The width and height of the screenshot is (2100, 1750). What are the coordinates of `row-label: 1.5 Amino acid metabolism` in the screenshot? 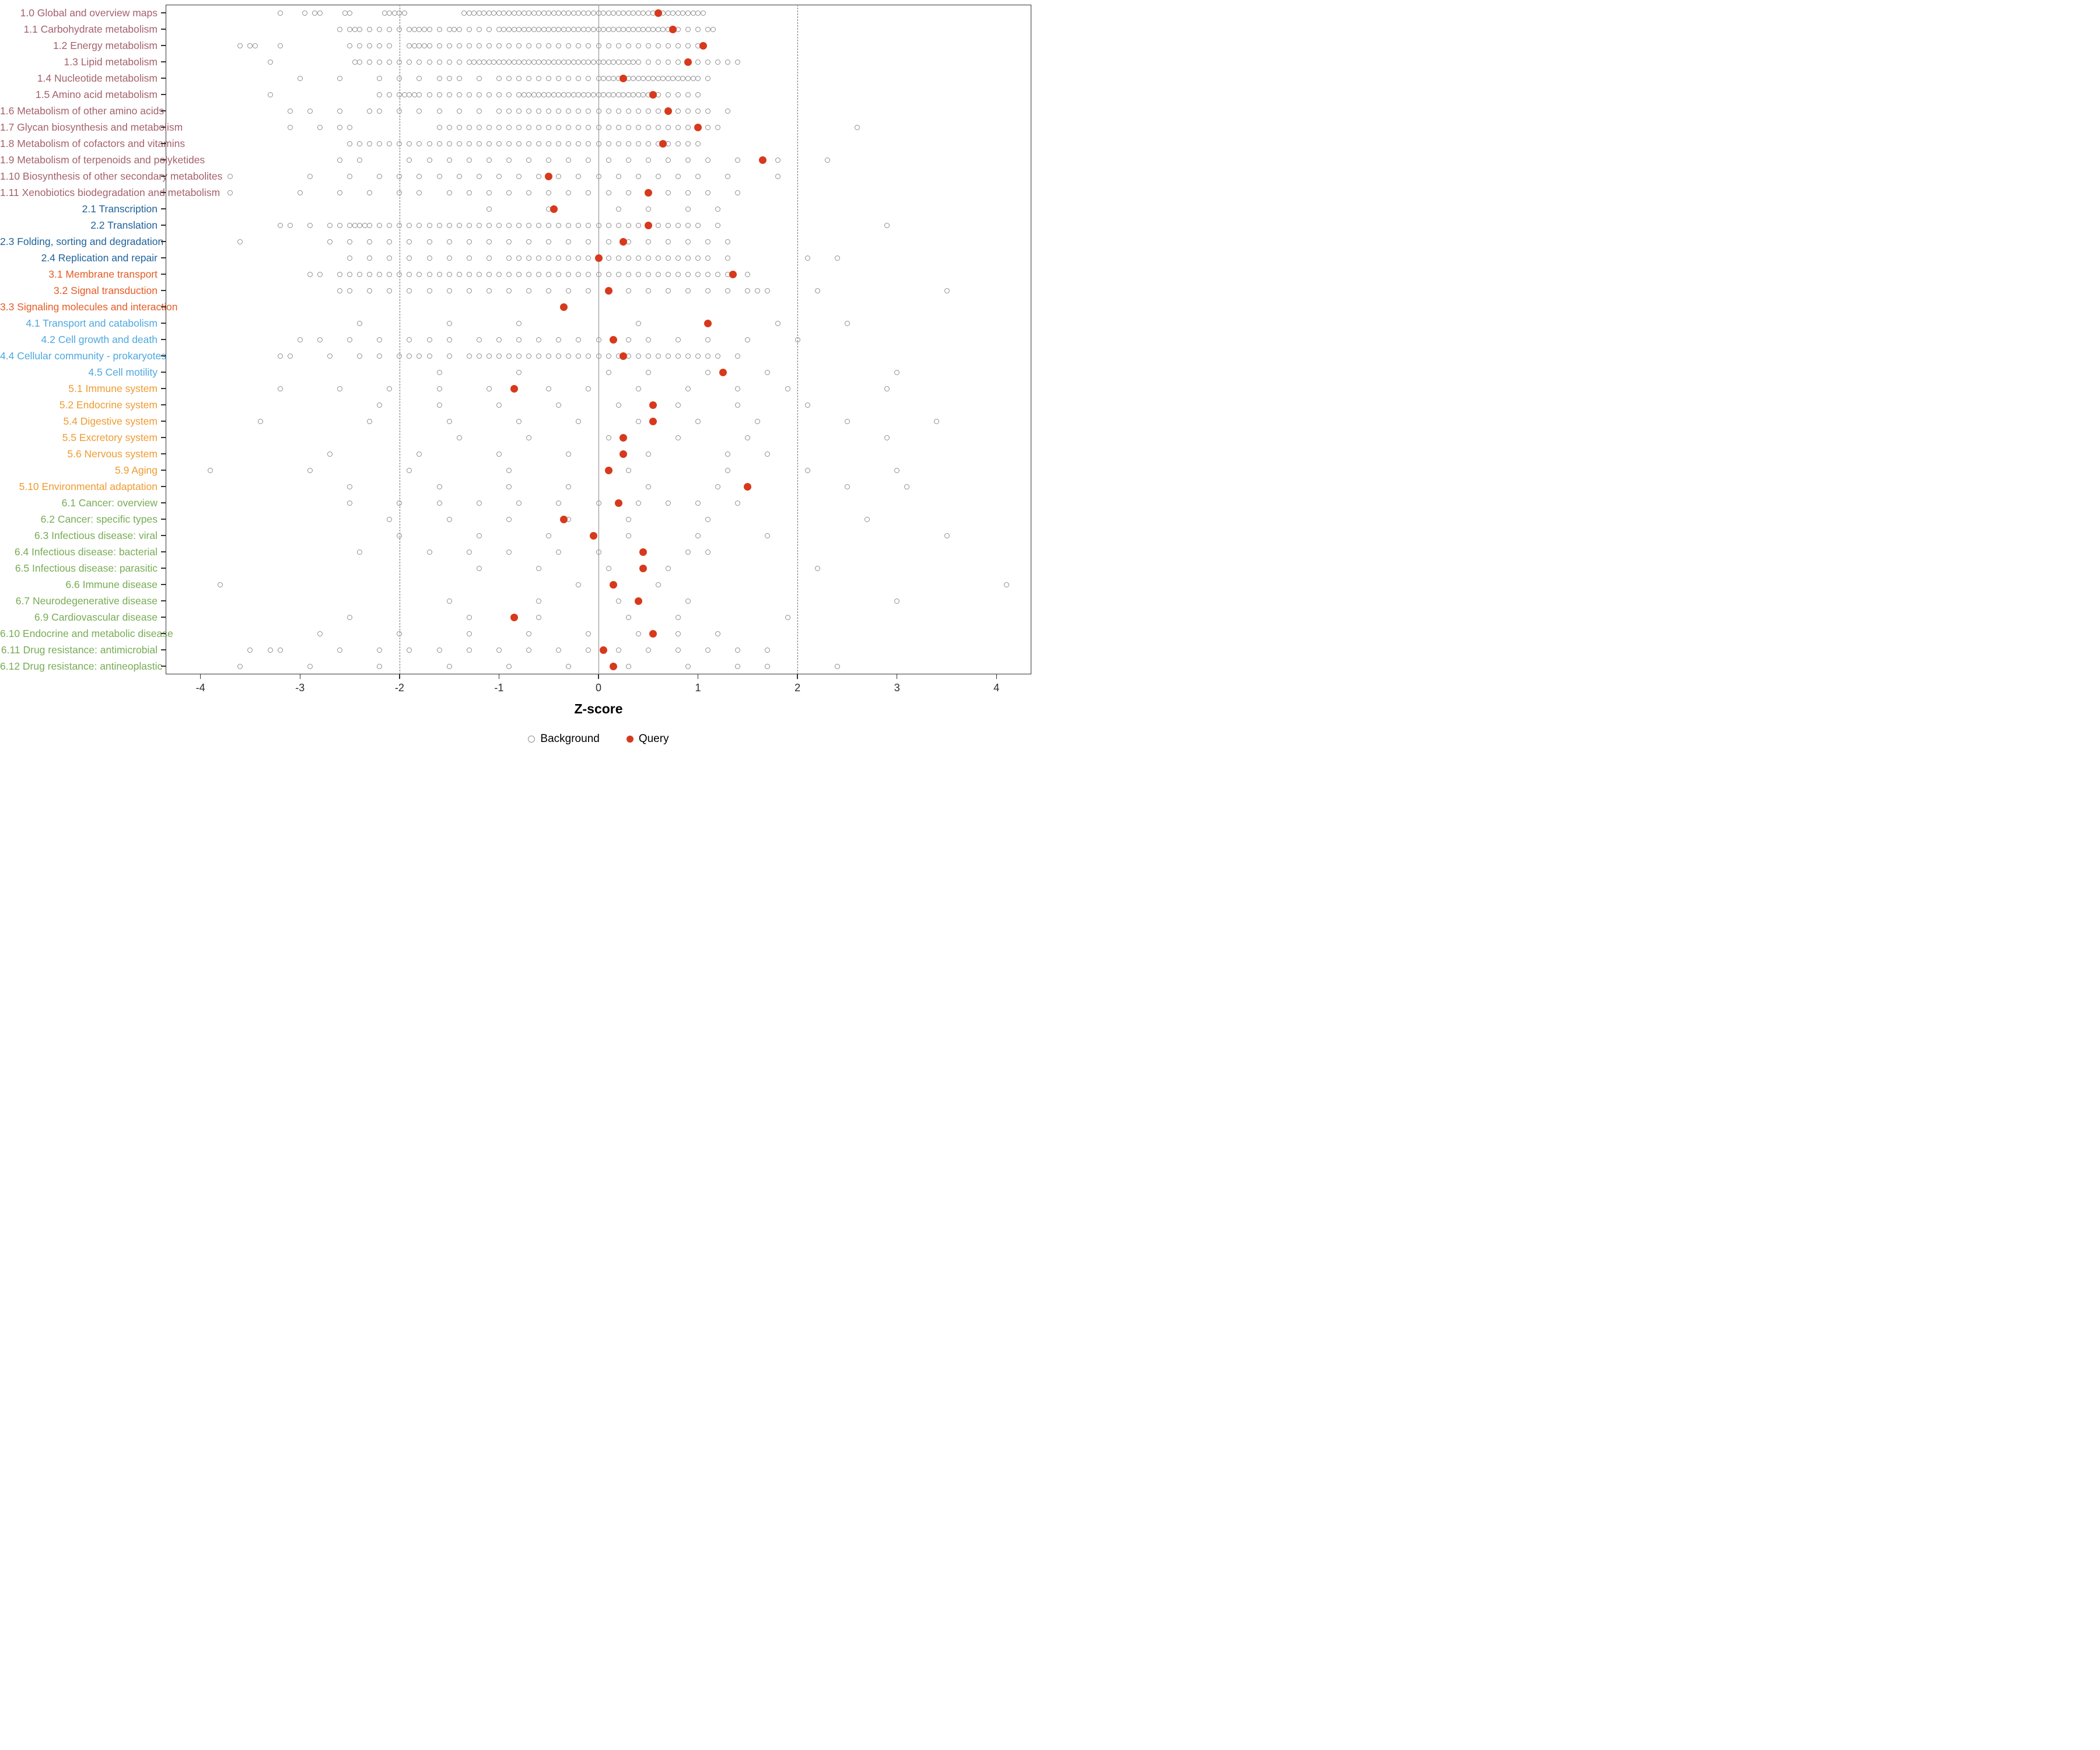 It's located at (96, 94).